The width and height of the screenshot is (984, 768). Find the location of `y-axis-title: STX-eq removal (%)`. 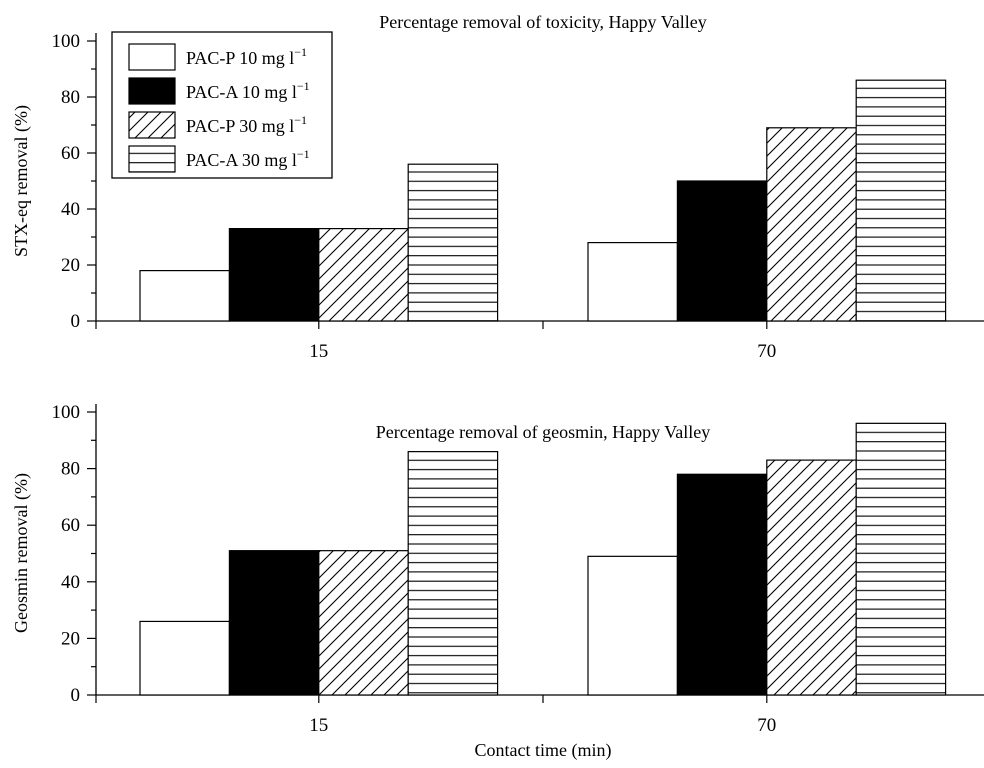

y-axis-title: STX-eq removal (%) is located at coordinates (21, 181).